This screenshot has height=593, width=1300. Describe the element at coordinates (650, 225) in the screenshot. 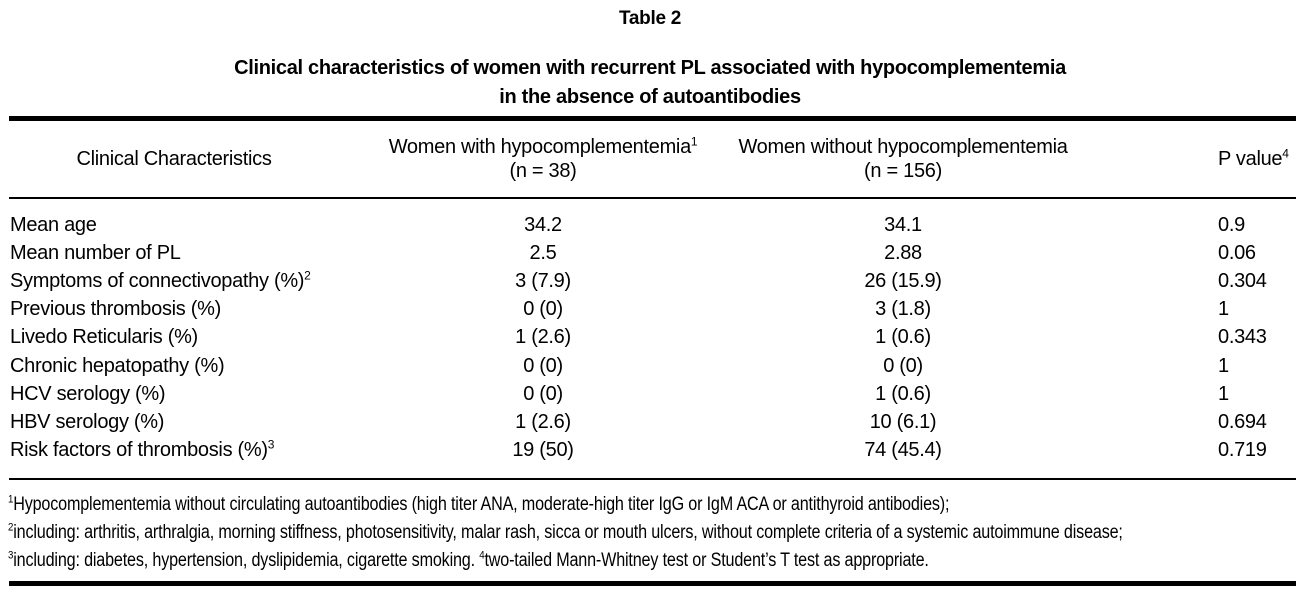

I see `table-row: Mean age 34.2 34.1 0.9` at that location.